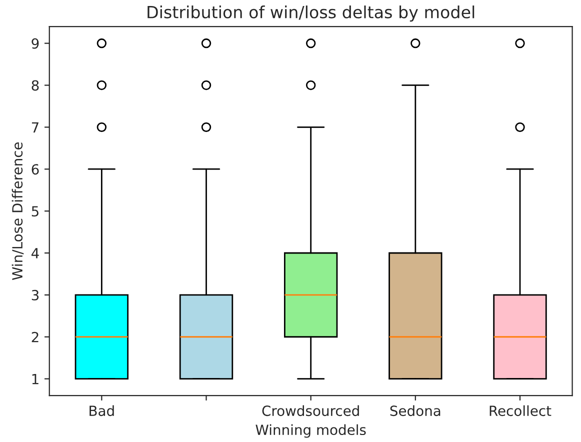 The image size is (581, 442). I want to click on y-axis-title: Win/Lose Difference, so click(18, 211).